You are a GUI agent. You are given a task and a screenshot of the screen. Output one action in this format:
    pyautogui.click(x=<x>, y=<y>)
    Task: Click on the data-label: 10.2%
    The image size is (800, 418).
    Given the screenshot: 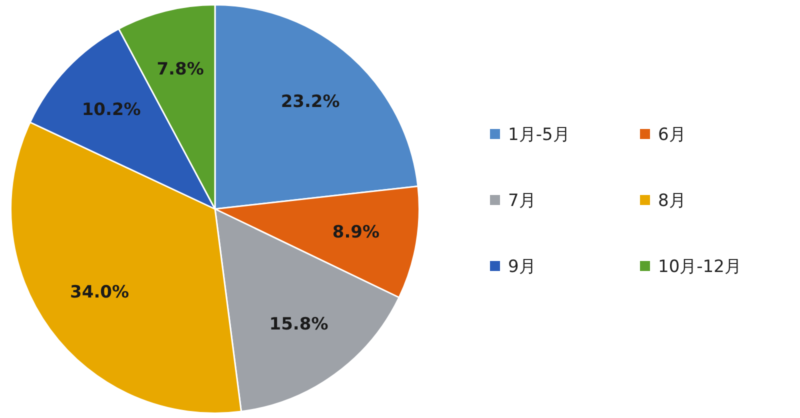 What is the action you would take?
    pyautogui.click(x=111, y=110)
    